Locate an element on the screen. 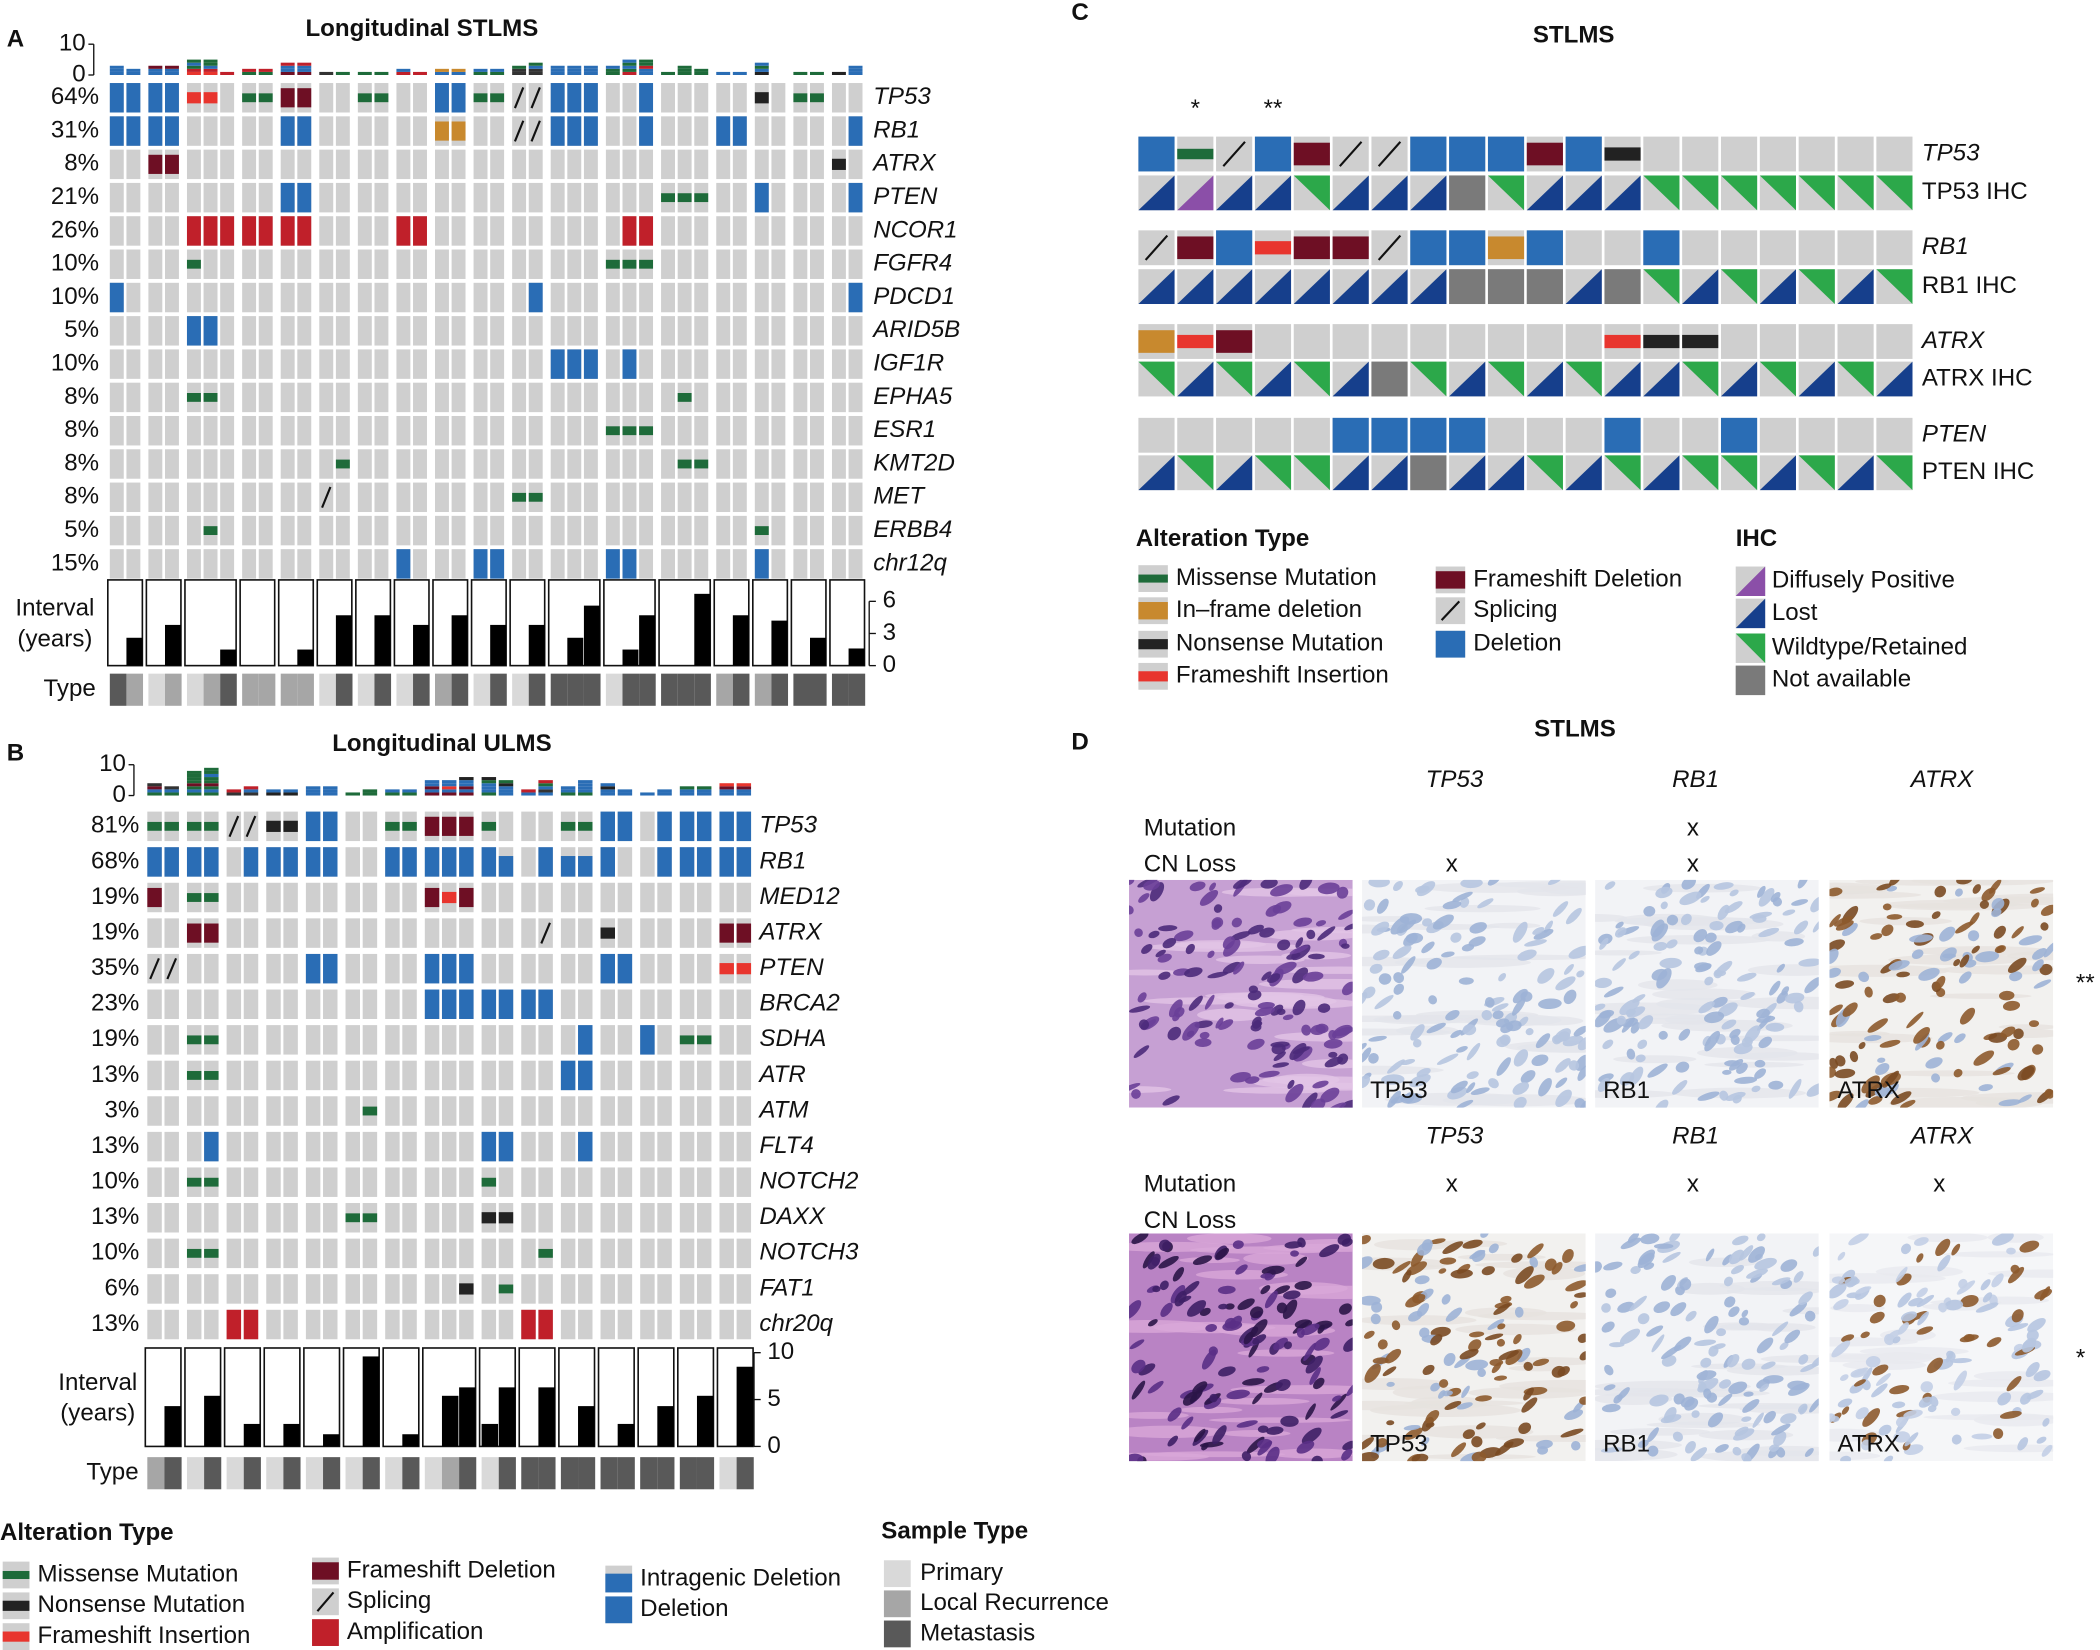 The height and width of the screenshot is (1650, 2100). interval-tick-label: 10 is located at coordinates (780, 1351).